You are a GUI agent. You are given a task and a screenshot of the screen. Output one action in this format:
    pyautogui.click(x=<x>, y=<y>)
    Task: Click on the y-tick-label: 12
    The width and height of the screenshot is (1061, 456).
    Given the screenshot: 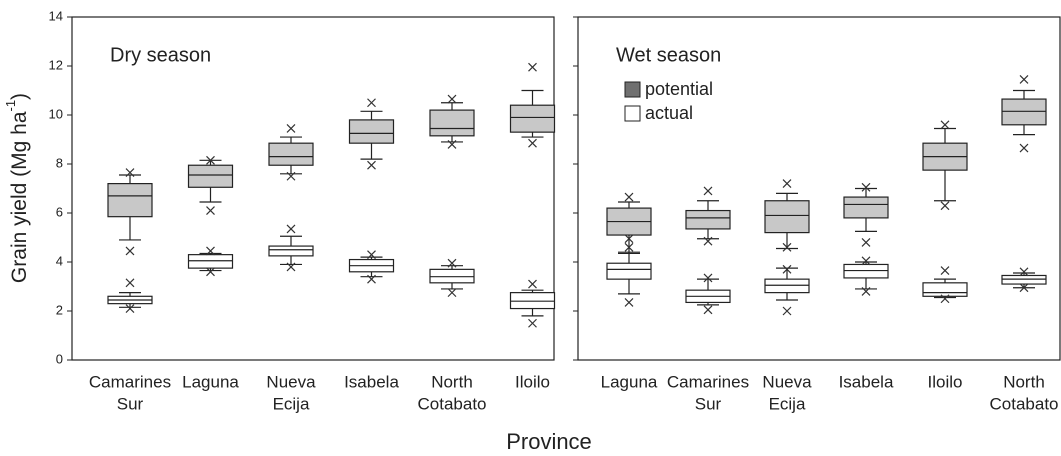 What is the action you would take?
    pyautogui.click(x=56, y=64)
    